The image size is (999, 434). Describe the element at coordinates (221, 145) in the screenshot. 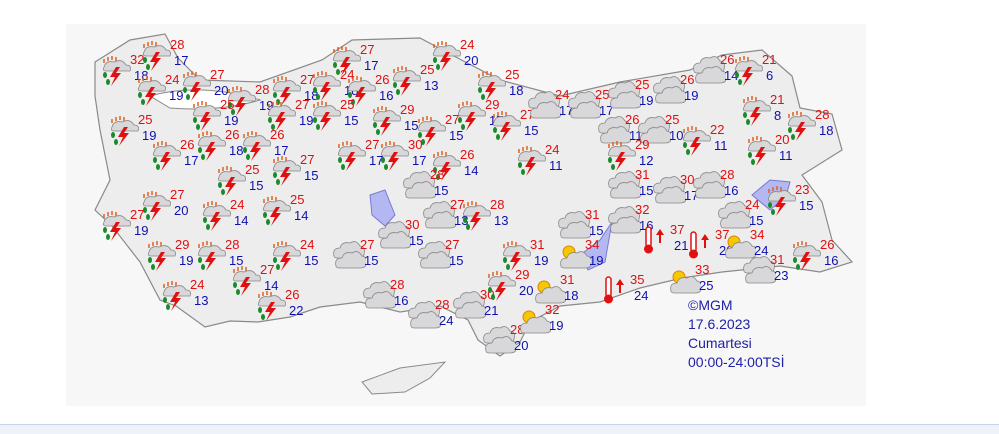

I see `weather-station: 26 18` at that location.